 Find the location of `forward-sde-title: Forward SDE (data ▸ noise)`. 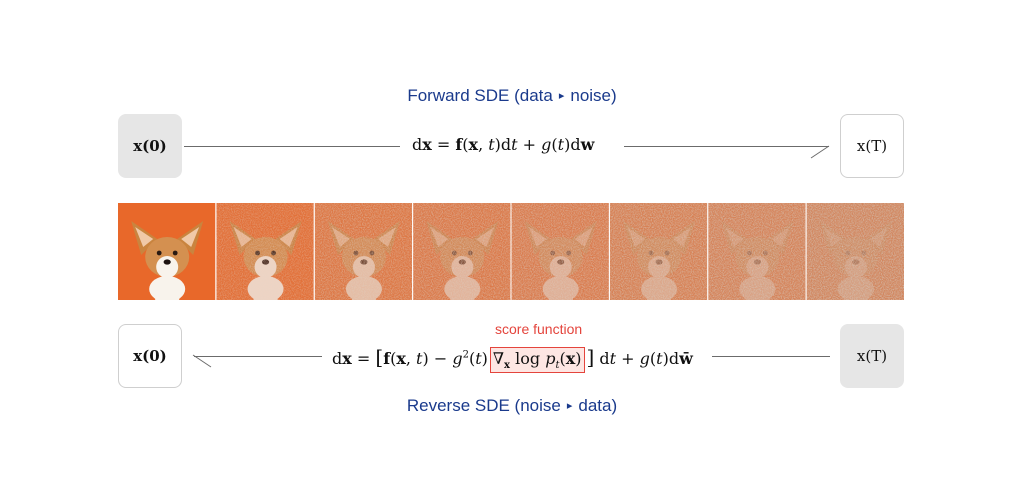

forward-sde-title: Forward SDE (data ▸ noise) is located at coordinates (512, 96).